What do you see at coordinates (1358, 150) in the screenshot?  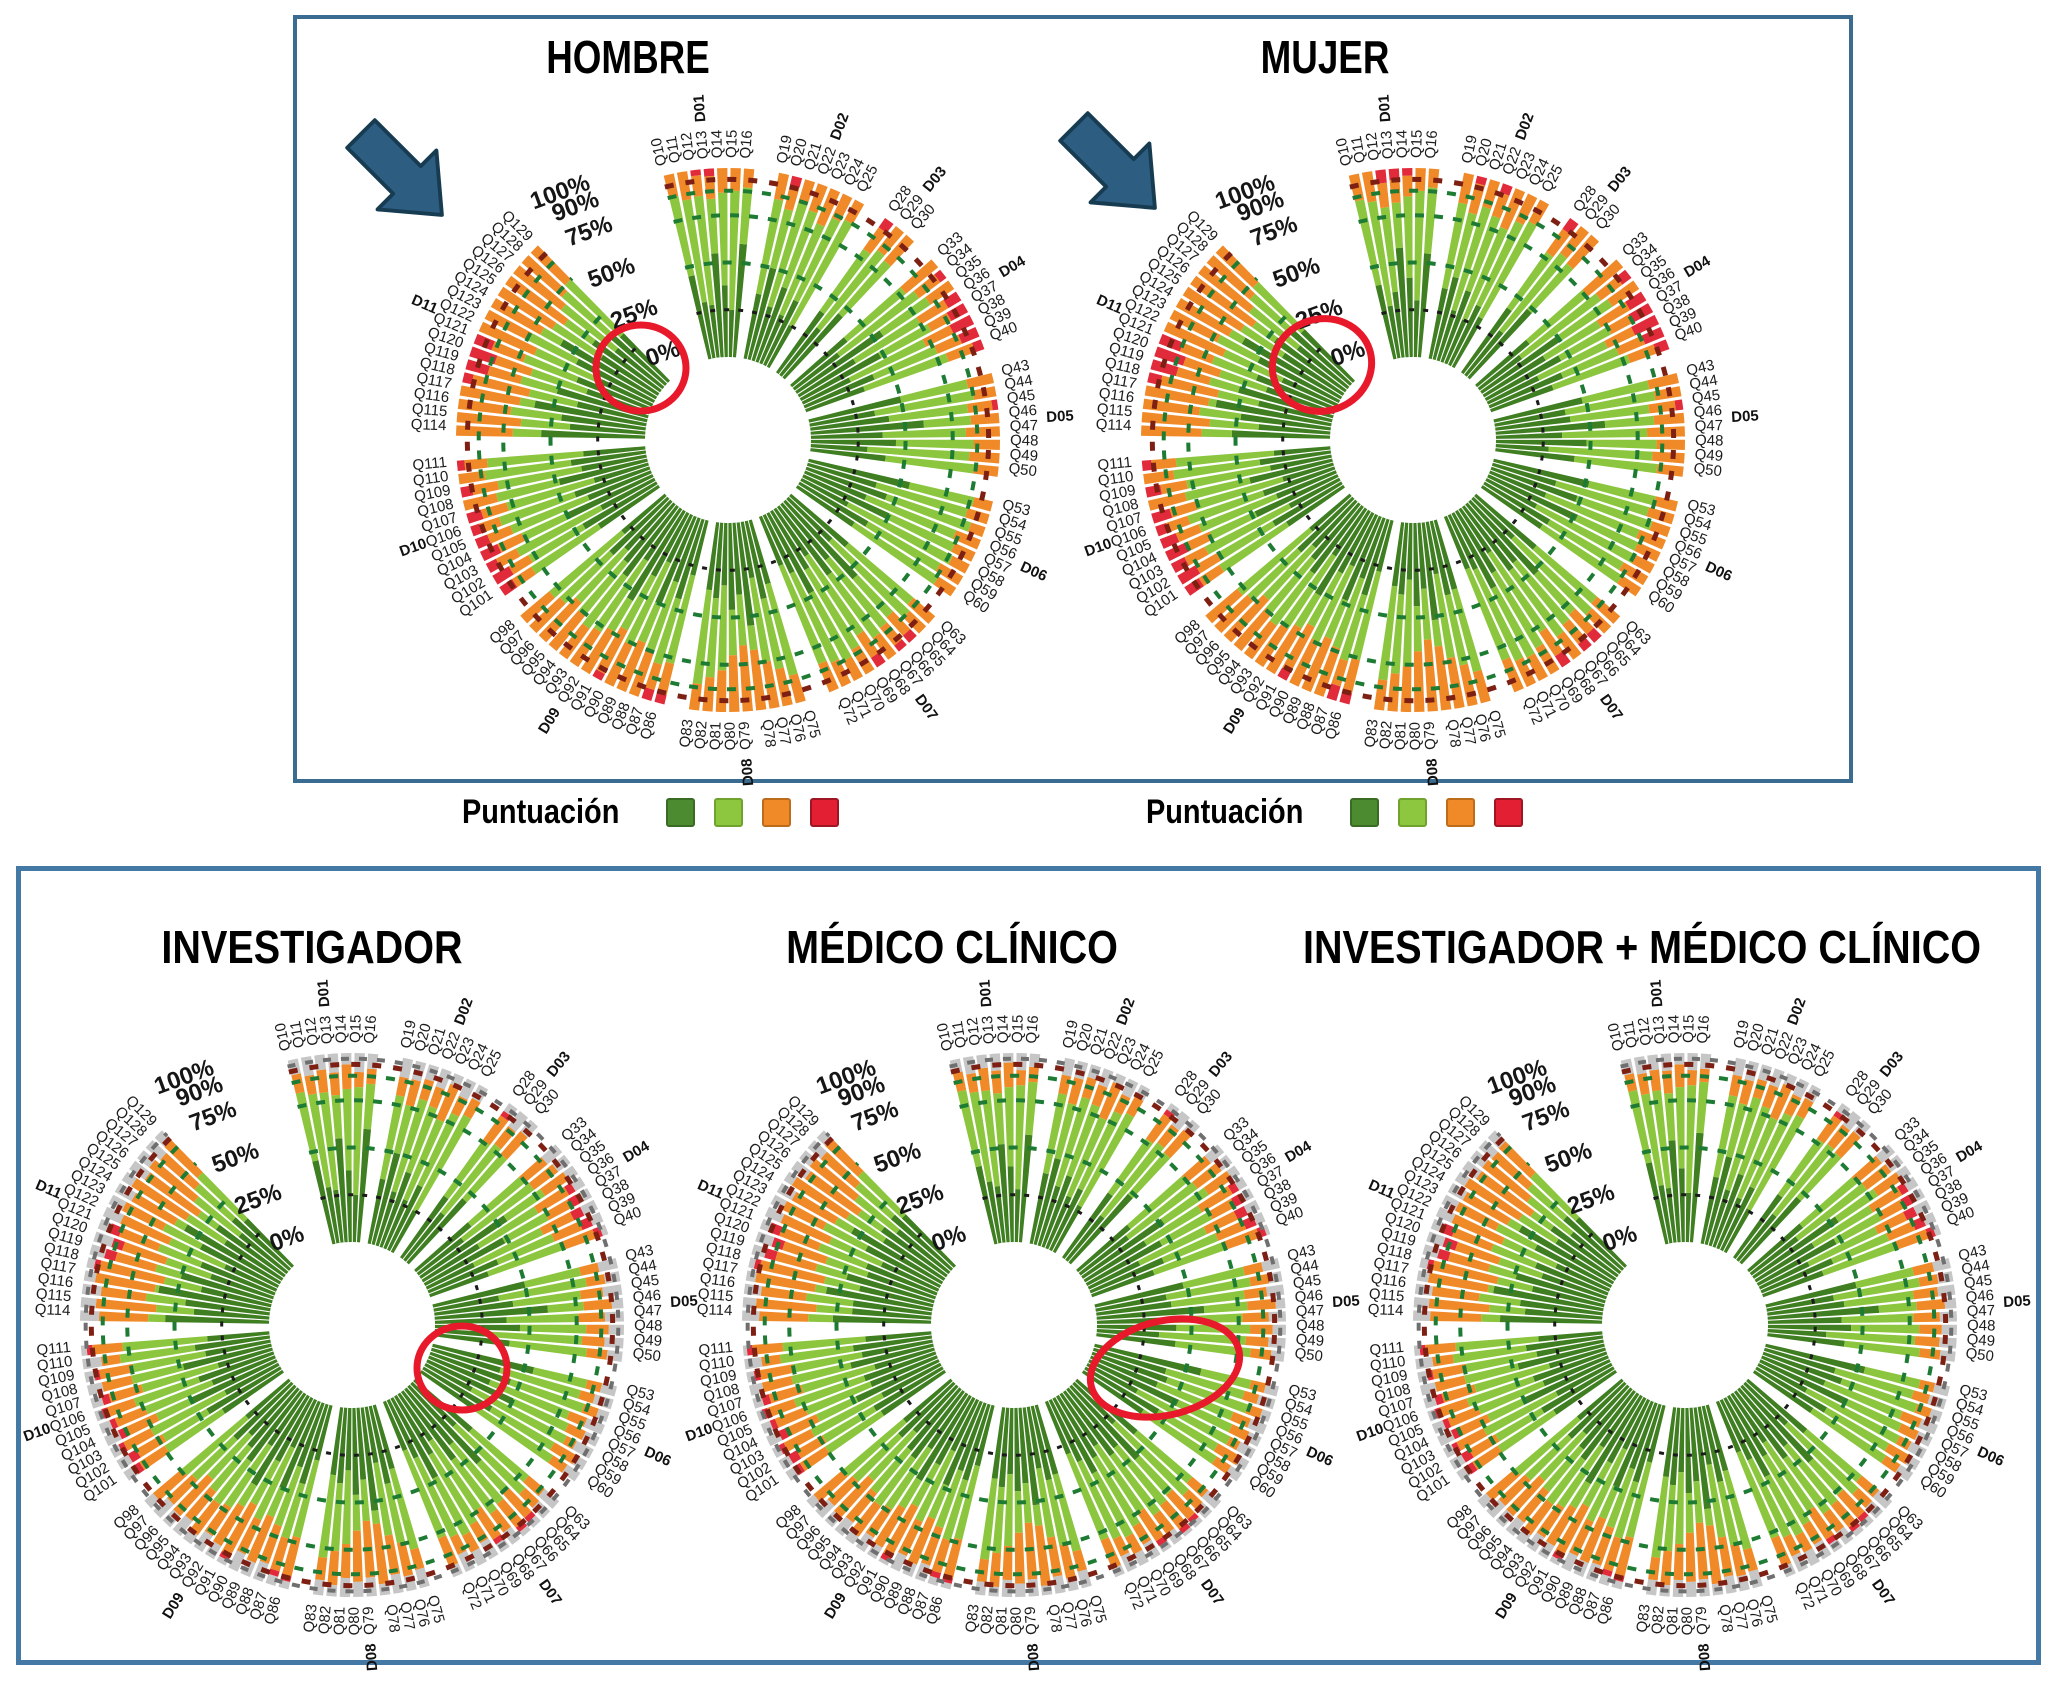 I see `question-label-Q11: Q11` at bounding box center [1358, 150].